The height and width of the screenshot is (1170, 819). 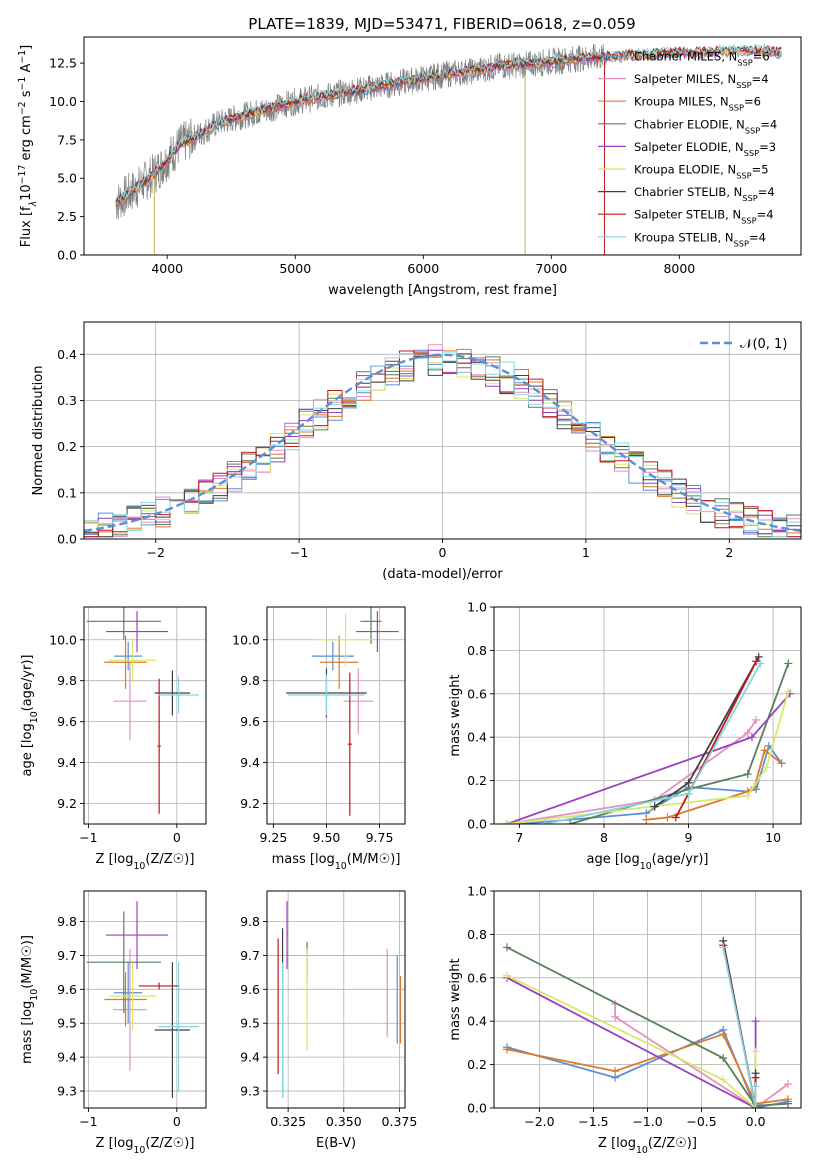 I want to click on y-tick-label: 9.7, so click(x=250, y=955).